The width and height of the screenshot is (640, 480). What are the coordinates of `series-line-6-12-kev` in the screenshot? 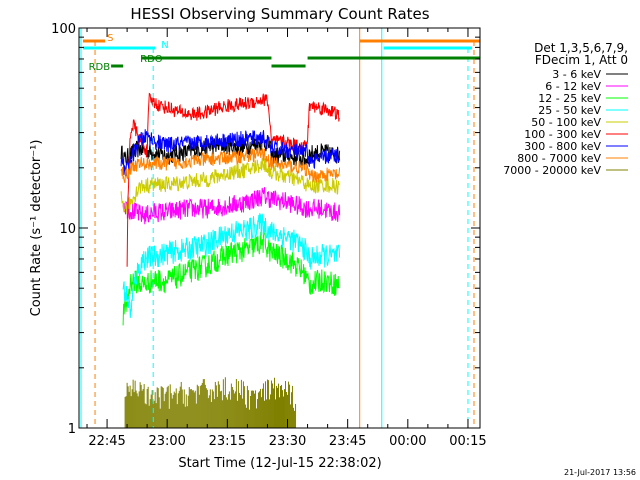 It's located at (231, 206).